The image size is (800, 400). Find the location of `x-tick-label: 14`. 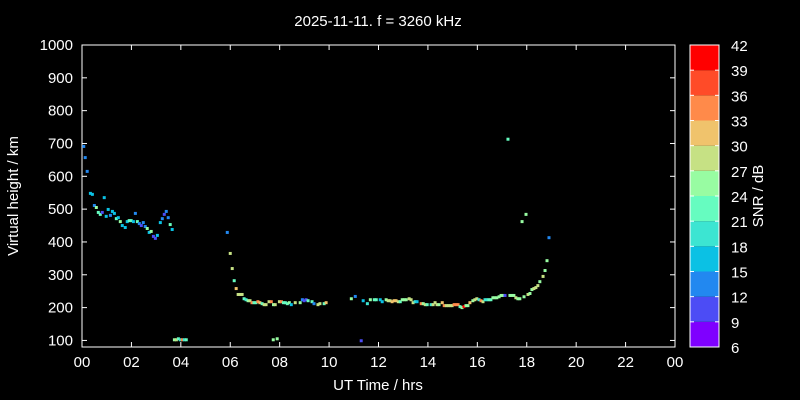

x-tick-label: 14 is located at coordinates (428, 362).